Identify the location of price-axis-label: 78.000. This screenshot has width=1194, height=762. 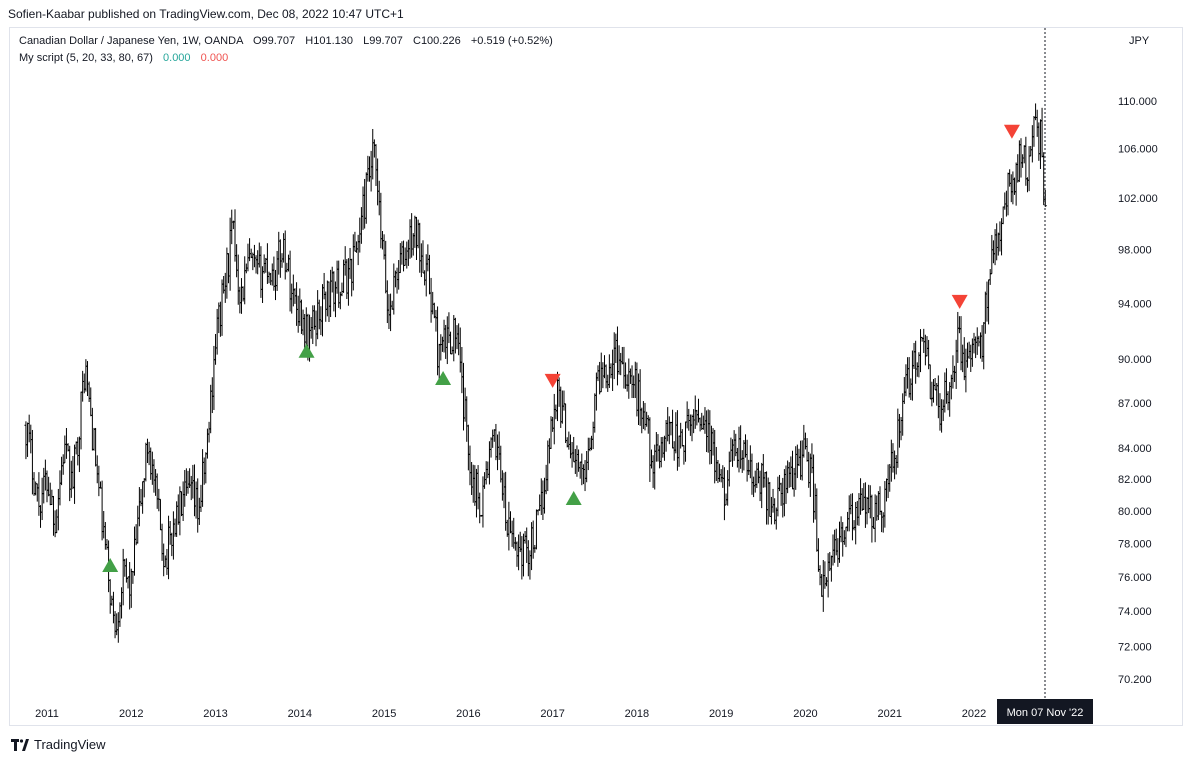
(1135, 544).